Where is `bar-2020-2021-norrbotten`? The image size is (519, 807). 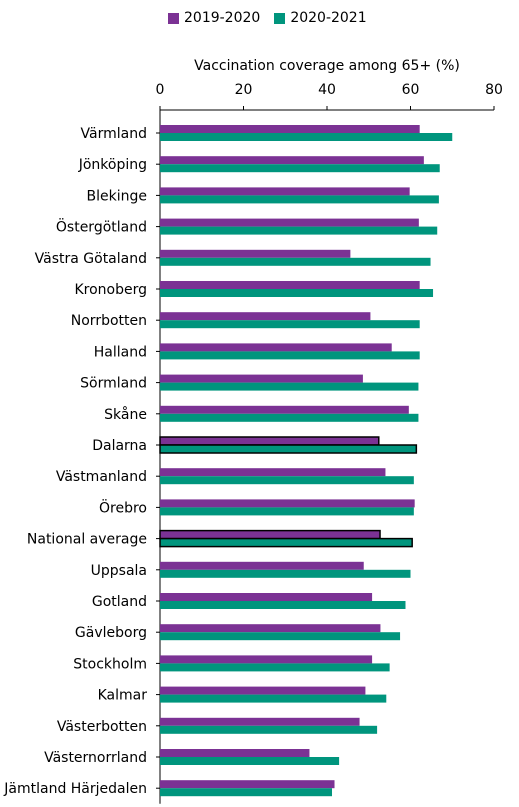
bar-2020-2021-norrbotten is located at coordinates (290, 324).